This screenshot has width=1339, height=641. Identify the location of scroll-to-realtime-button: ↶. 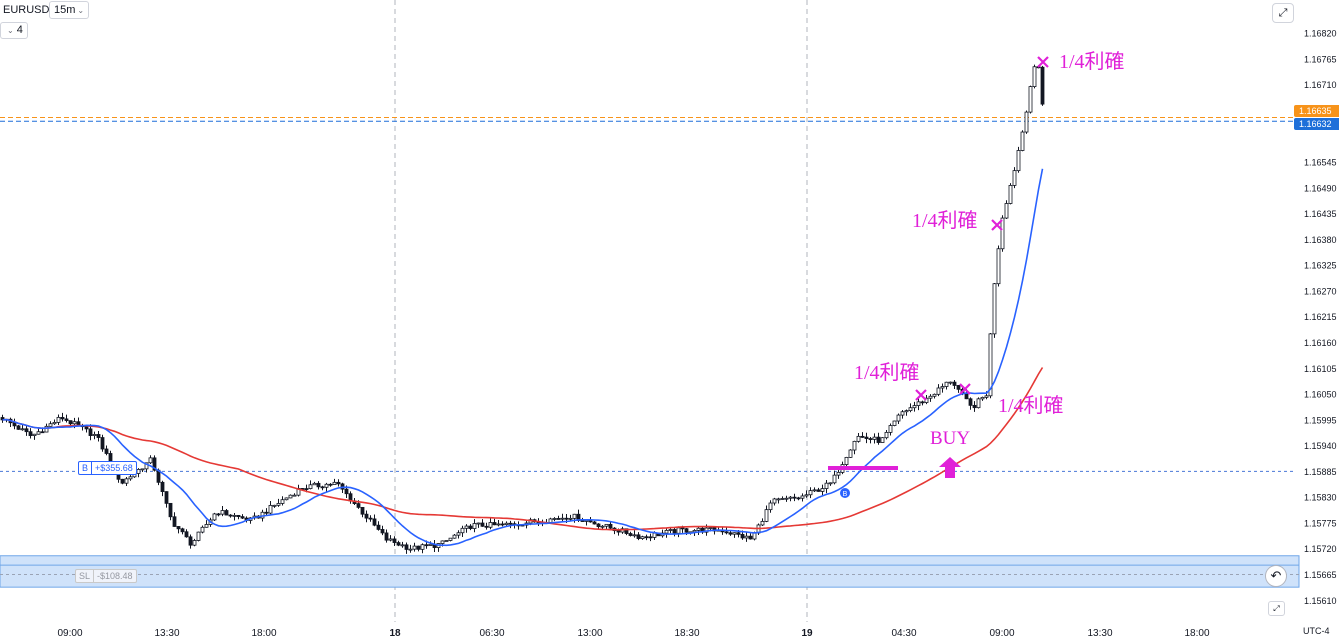
(1276, 576).